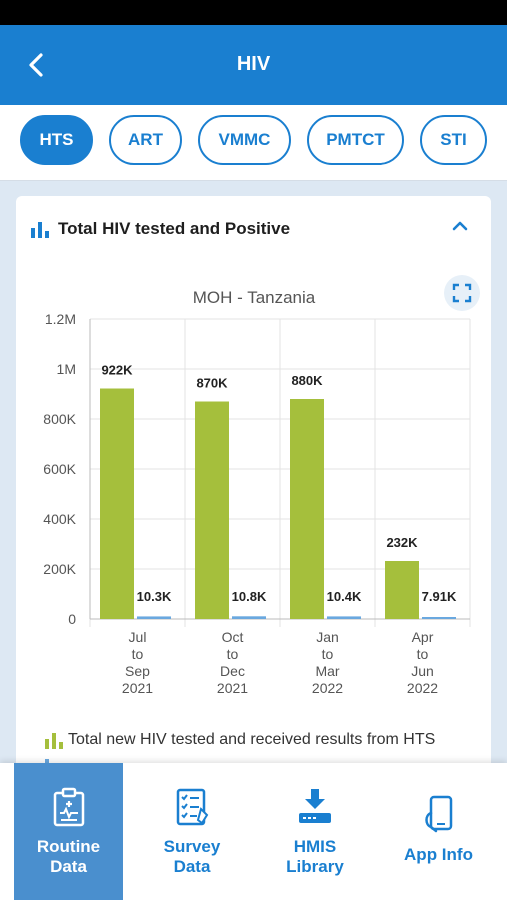 The image size is (507, 900). What do you see at coordinates (192, 831) in the screenshot?
I see `nav-survey-data: Survey Data` at bounding box center [192, 831].